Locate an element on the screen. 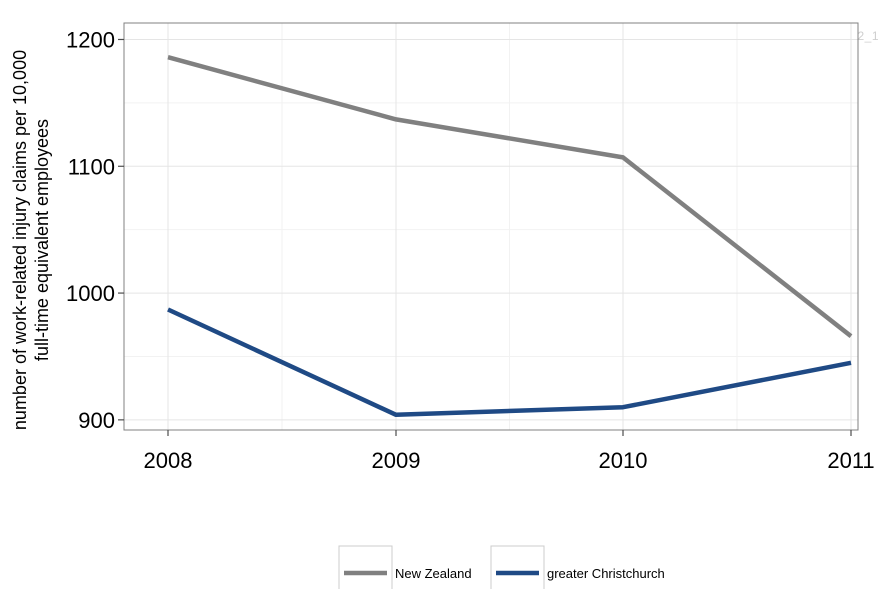 The height and width of the screenshot is (589, 886). y-tick-label: 900 is located at coordinates (96, 420).